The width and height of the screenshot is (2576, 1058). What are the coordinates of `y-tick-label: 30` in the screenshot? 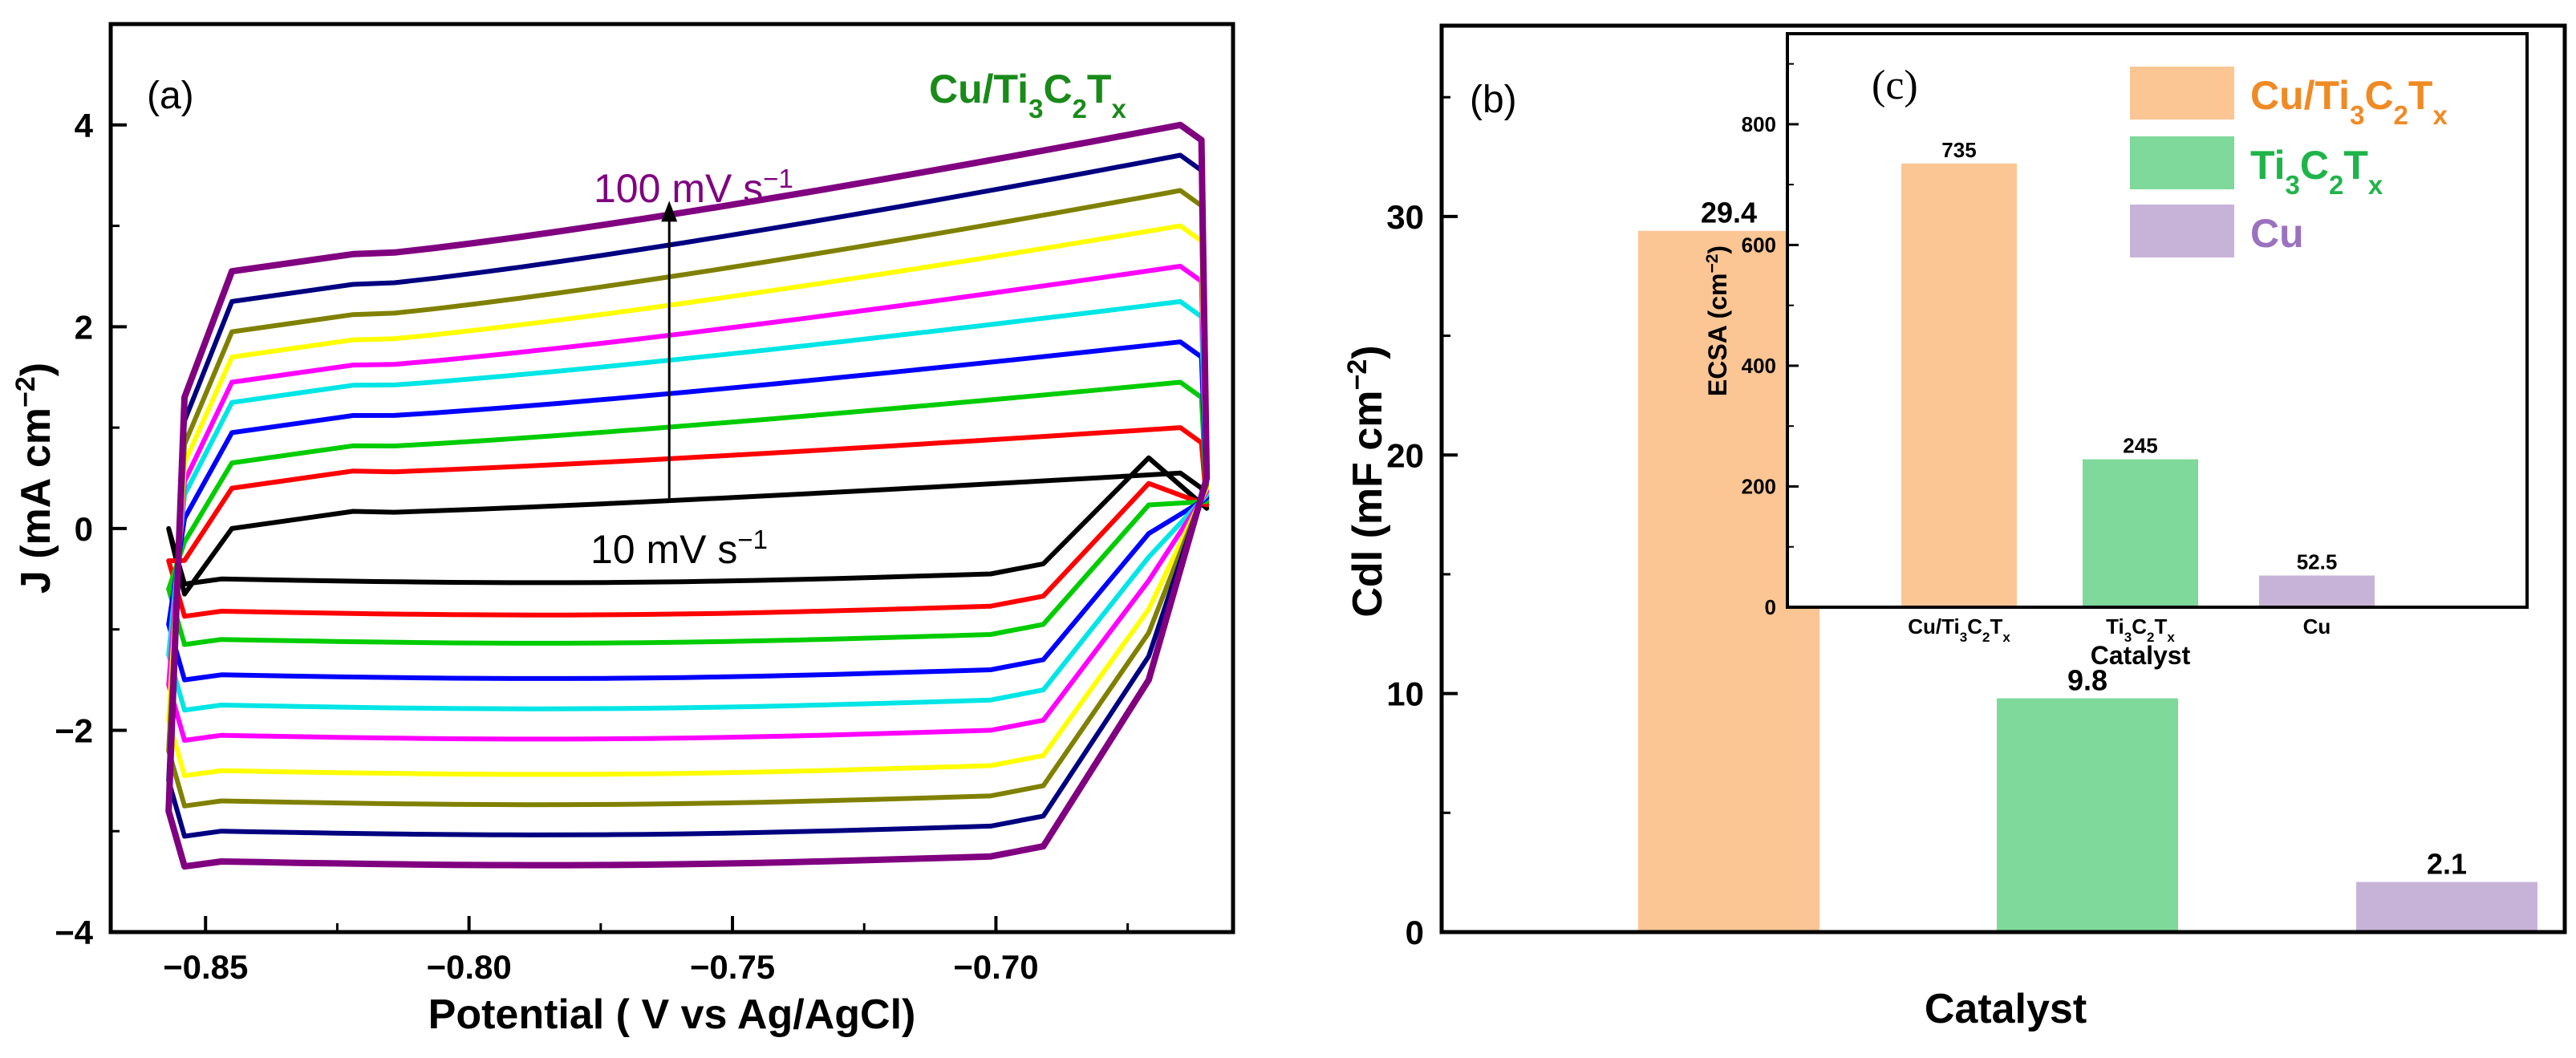 It's located at (1405, 217).